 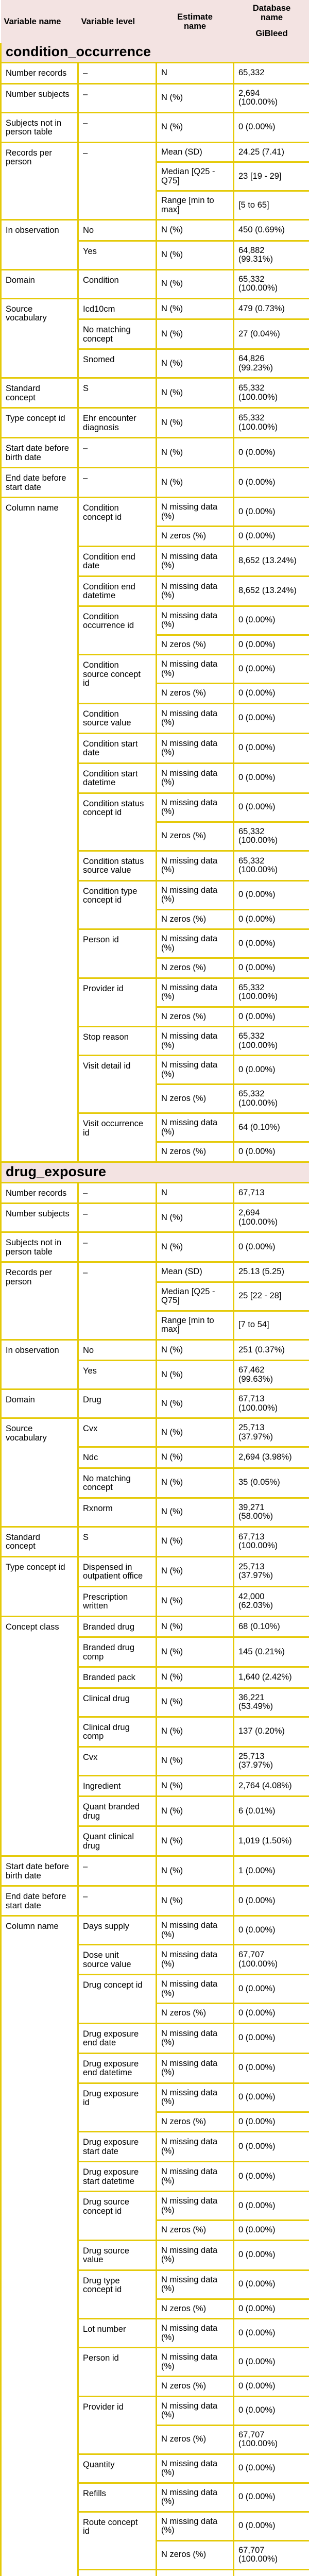 What do you see at coordinates (117, 822) in the screenshot?
I see `variable-level-cell: Condition status concept id` at bounding box center [117, 822].